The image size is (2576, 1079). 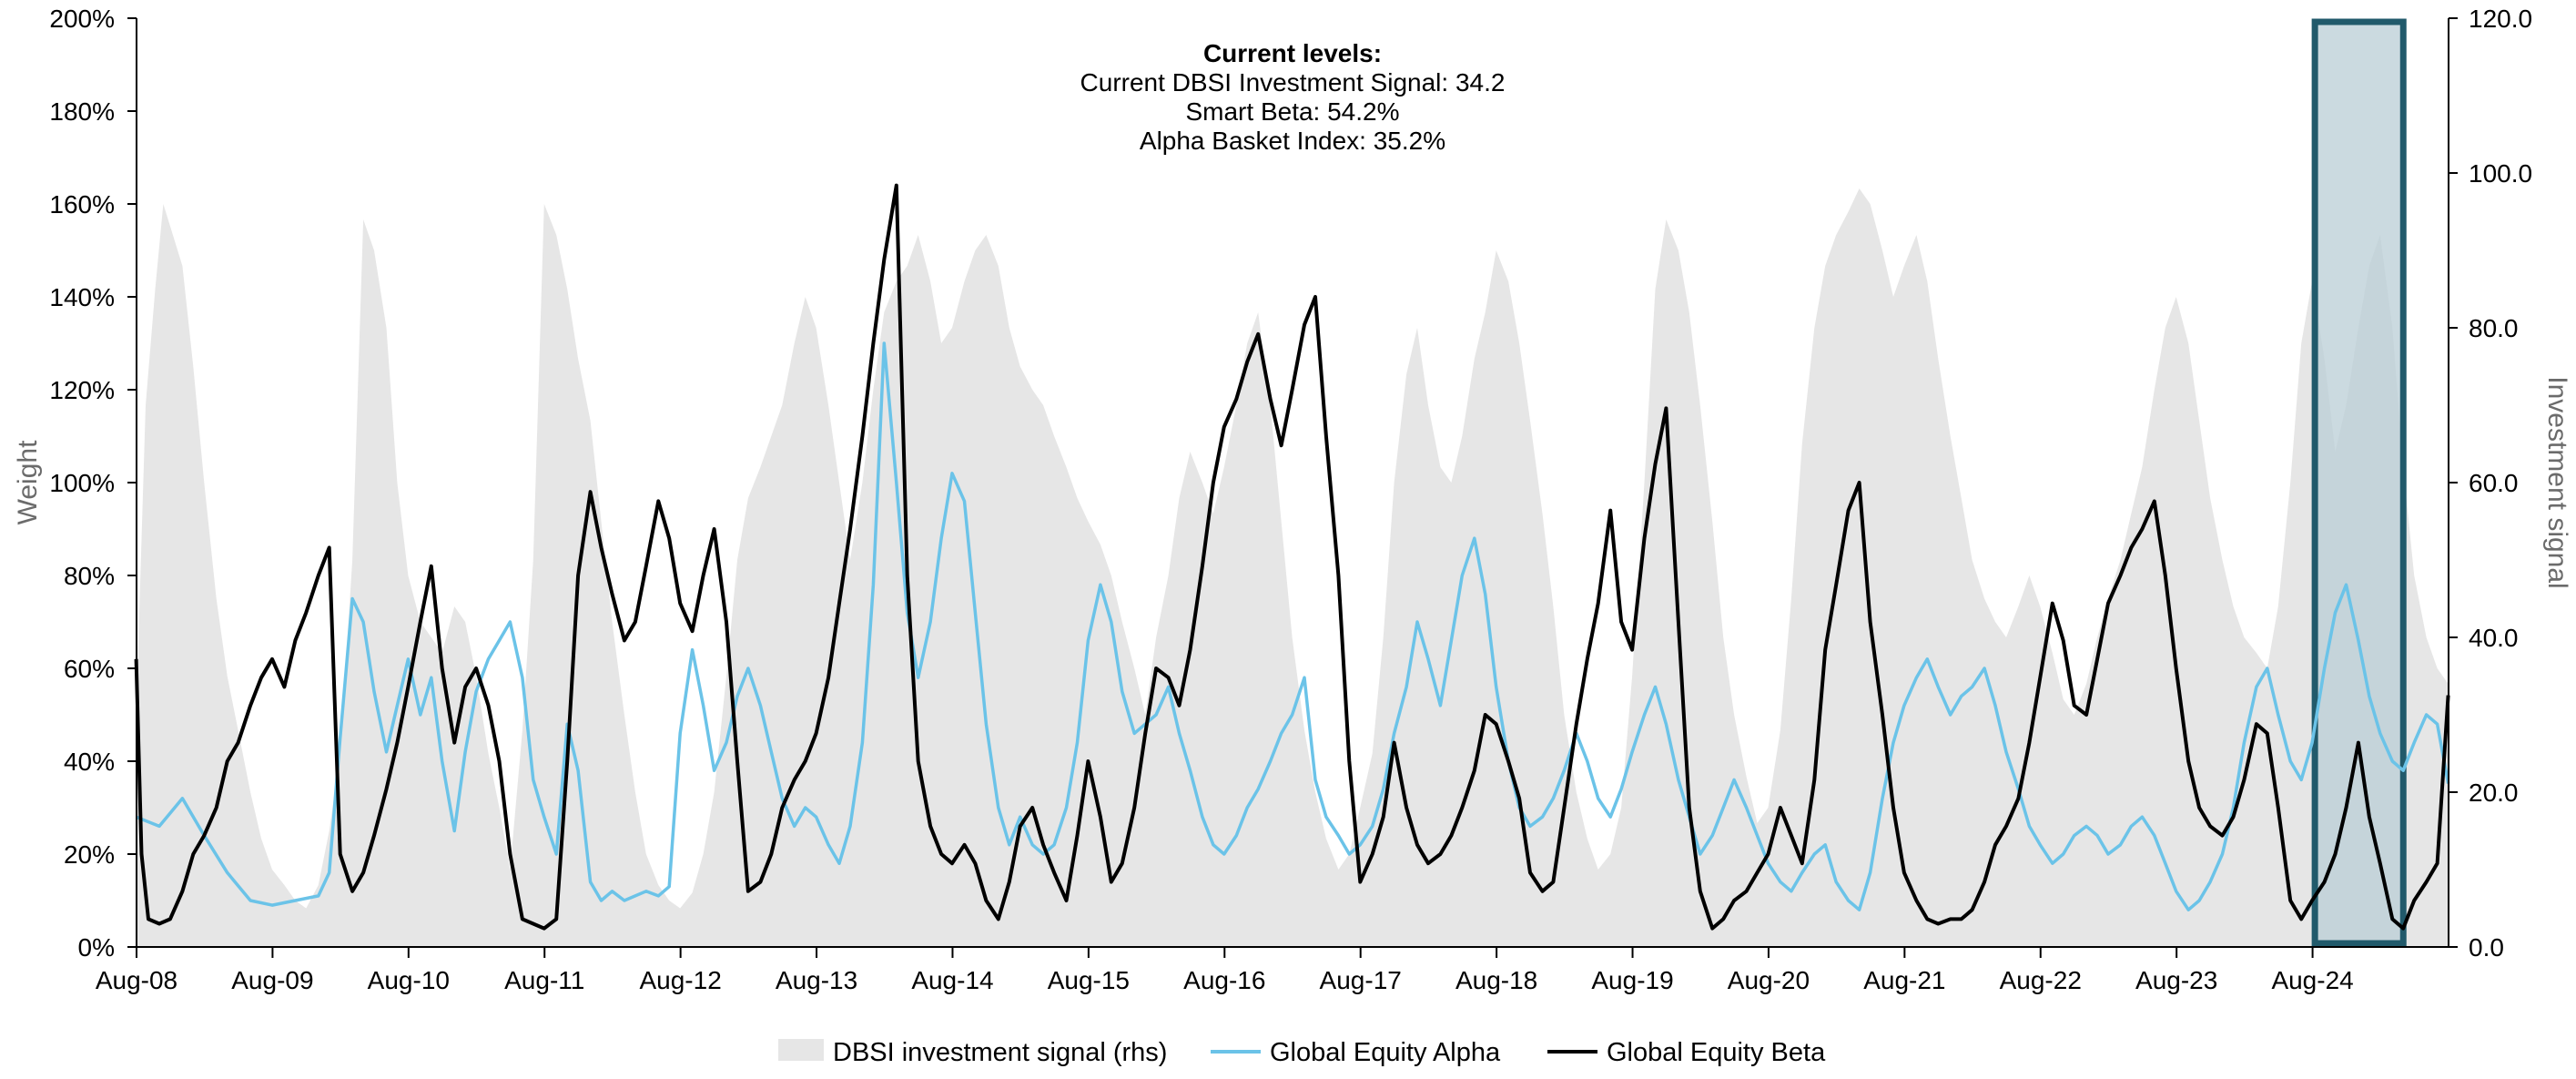 I want to click on x-tick-label: Aug-17, so click(x=1361, y=980).